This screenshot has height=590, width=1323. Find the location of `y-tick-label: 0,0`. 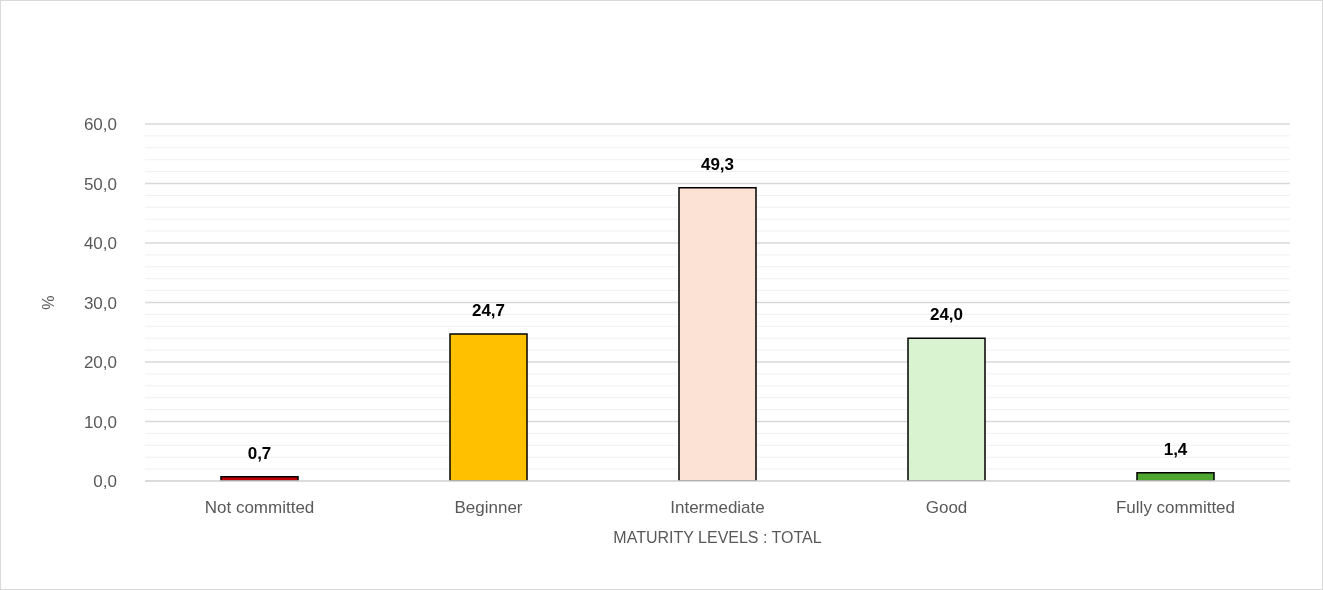

y-tick-label: 0,0 is located at coordinates (105, 482).